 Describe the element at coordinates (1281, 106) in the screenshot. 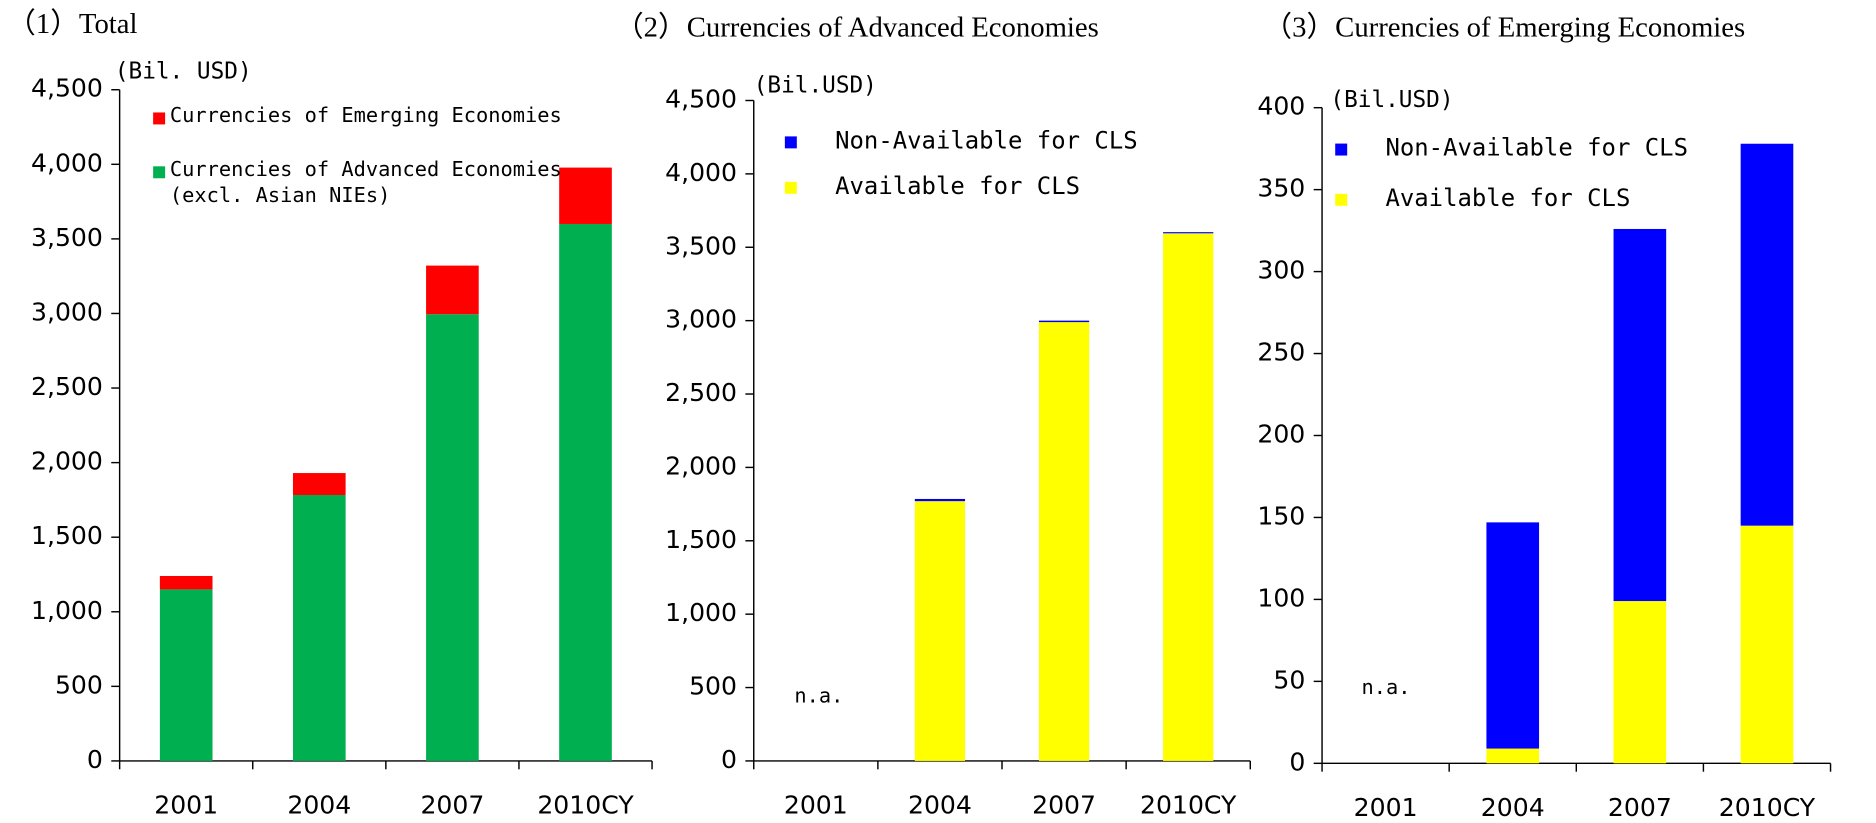

I see `y-tick-label: 400` at that location.